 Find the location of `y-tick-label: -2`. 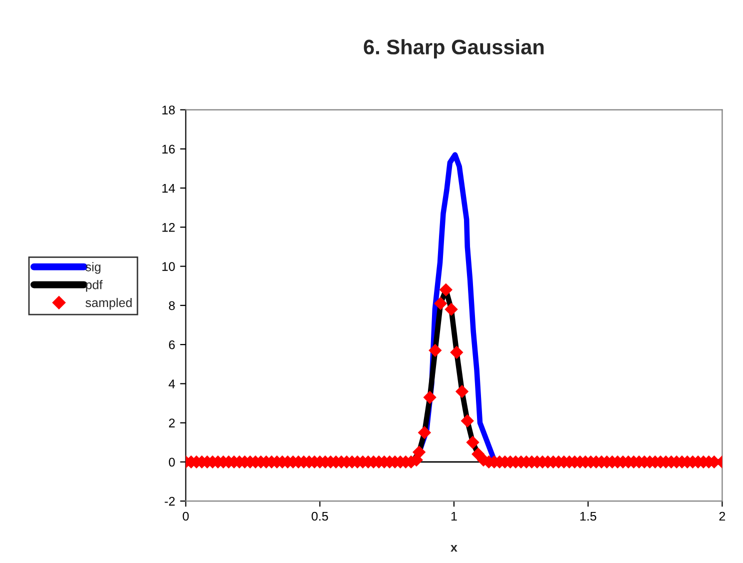

y-tick-label: -2 is located at coordinates (169, 501).